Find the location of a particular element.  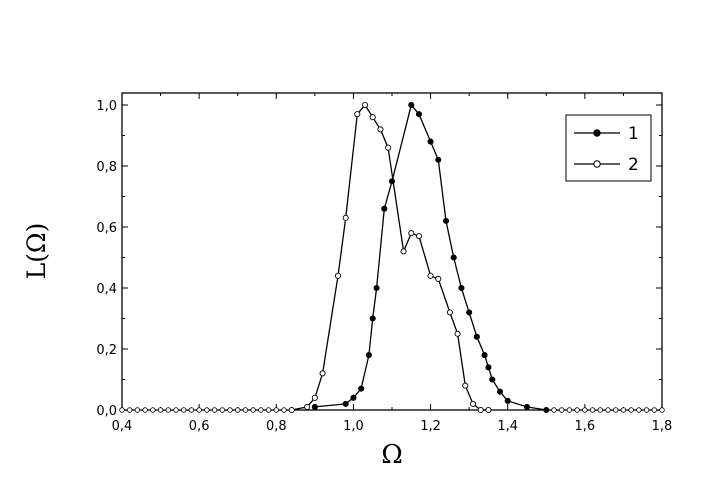

x-axis-title: Ω is located at coordinates (392, 455).